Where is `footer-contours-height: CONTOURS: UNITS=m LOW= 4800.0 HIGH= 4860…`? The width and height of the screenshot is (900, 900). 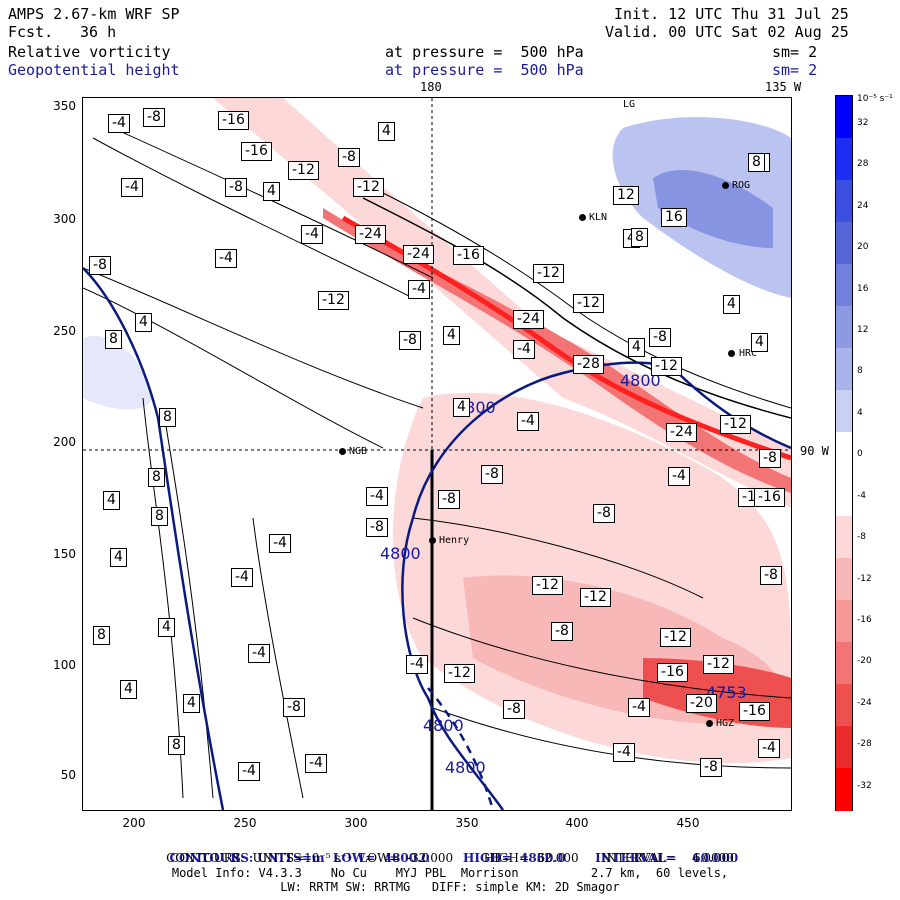
footer-contours-height: CONTOURS: UNITS=m LOW= 4800.0 HIGH= 4860… is located at coordinates (450, 851).